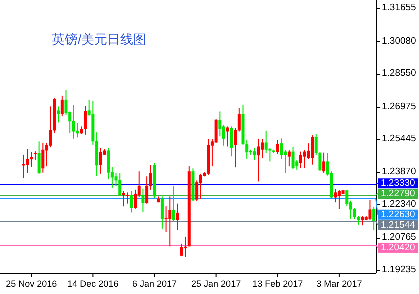 This screenshot has height=294, width=419. I want to click on x-tick-label: 13 Feb 2017, so click(278, 284).